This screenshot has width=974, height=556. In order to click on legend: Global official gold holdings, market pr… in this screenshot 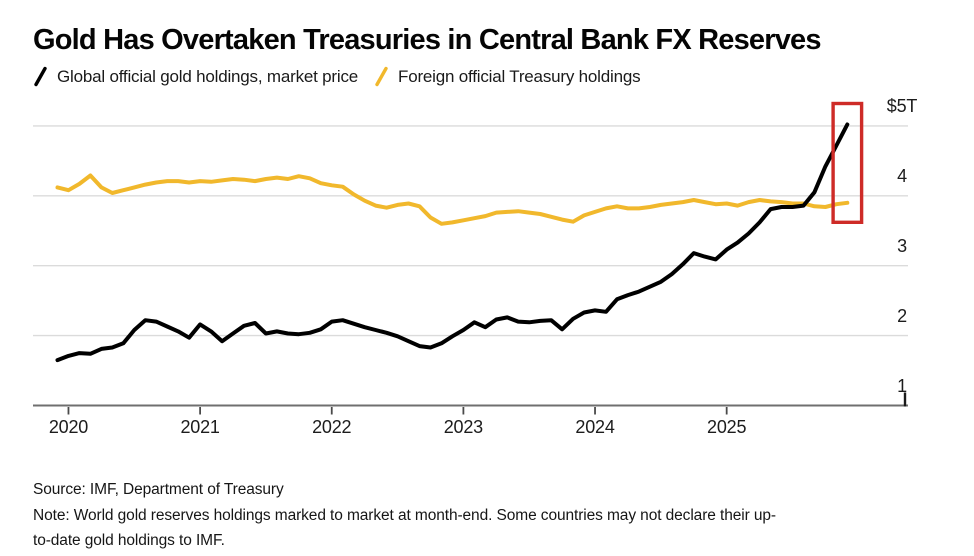, I will do `click(344, 76)`.